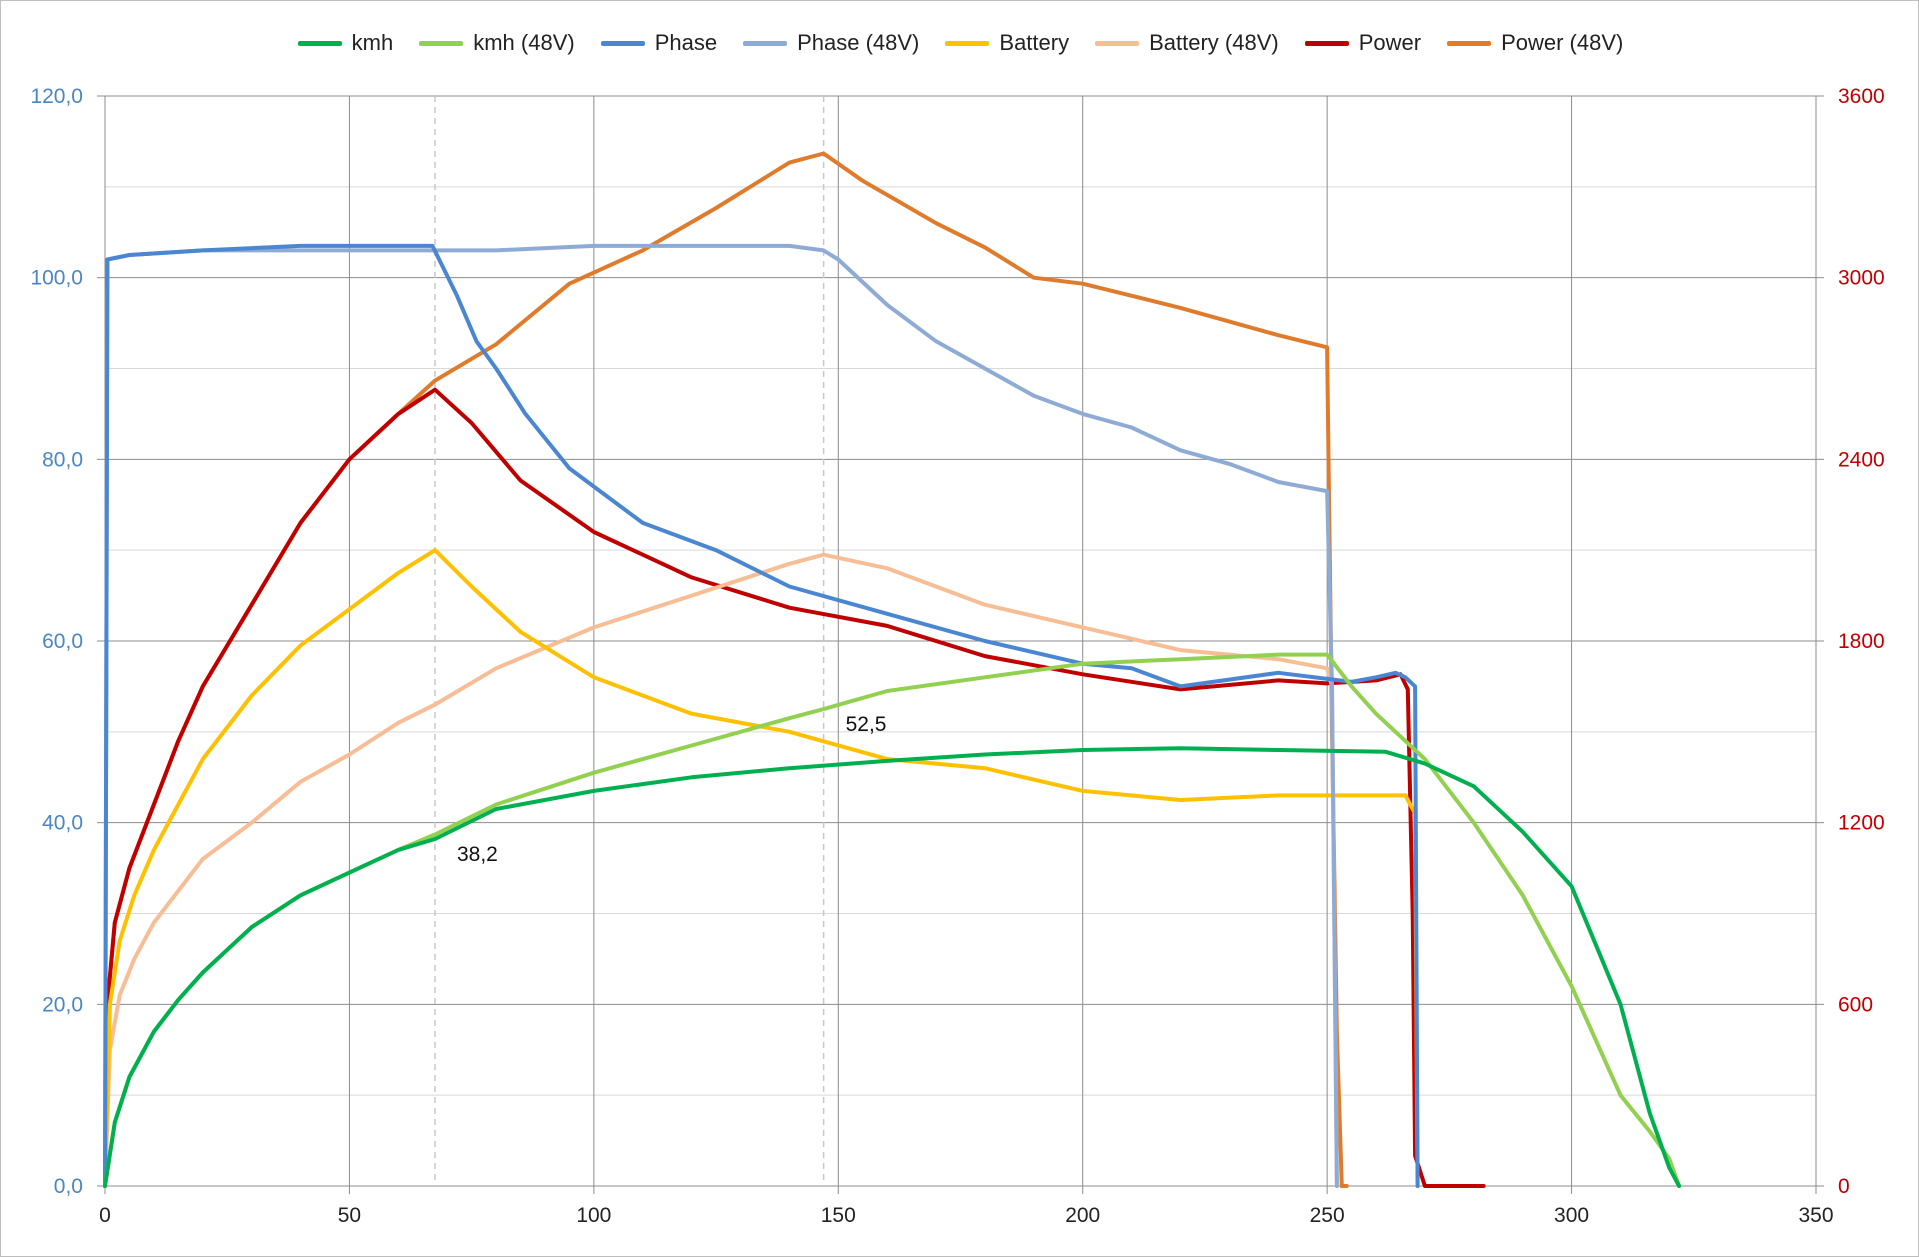 This screenshot has width=1919, height=1258. I want to click on y2-tick-label: 0, so click(1844, 1186).